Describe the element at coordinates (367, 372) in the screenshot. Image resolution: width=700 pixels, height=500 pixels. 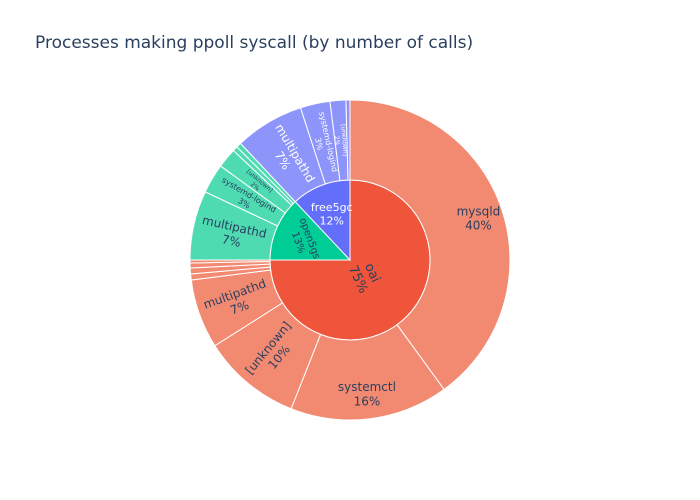
I see `sunburst-slice-oai-systemctl` at that location.